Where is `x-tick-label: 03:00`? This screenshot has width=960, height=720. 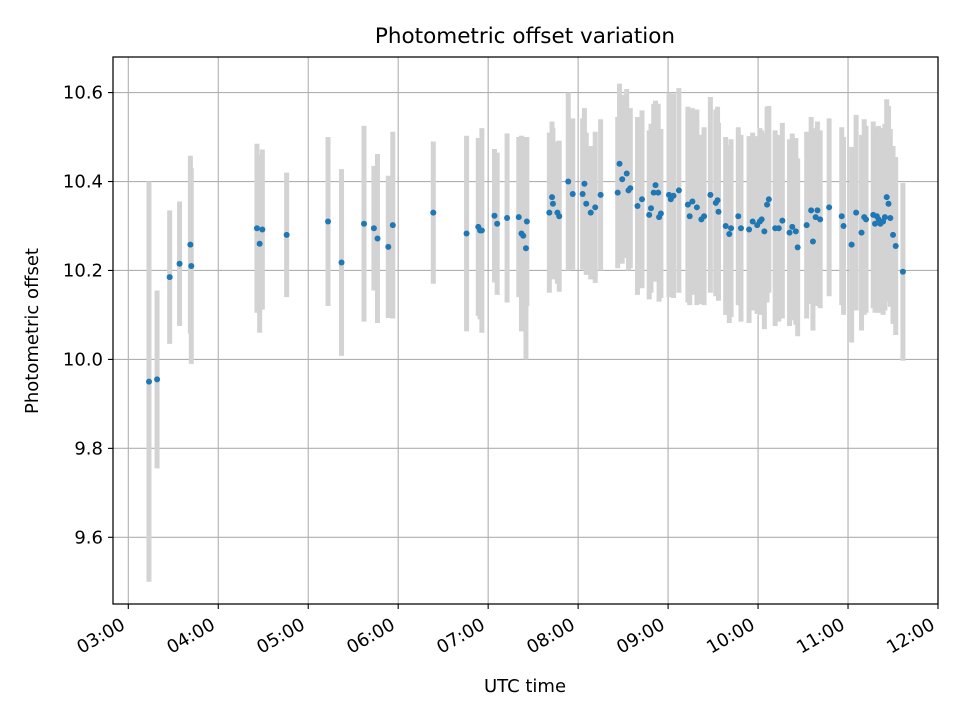 x-tick-label: 03:00 is located at coordinates (100, 636).